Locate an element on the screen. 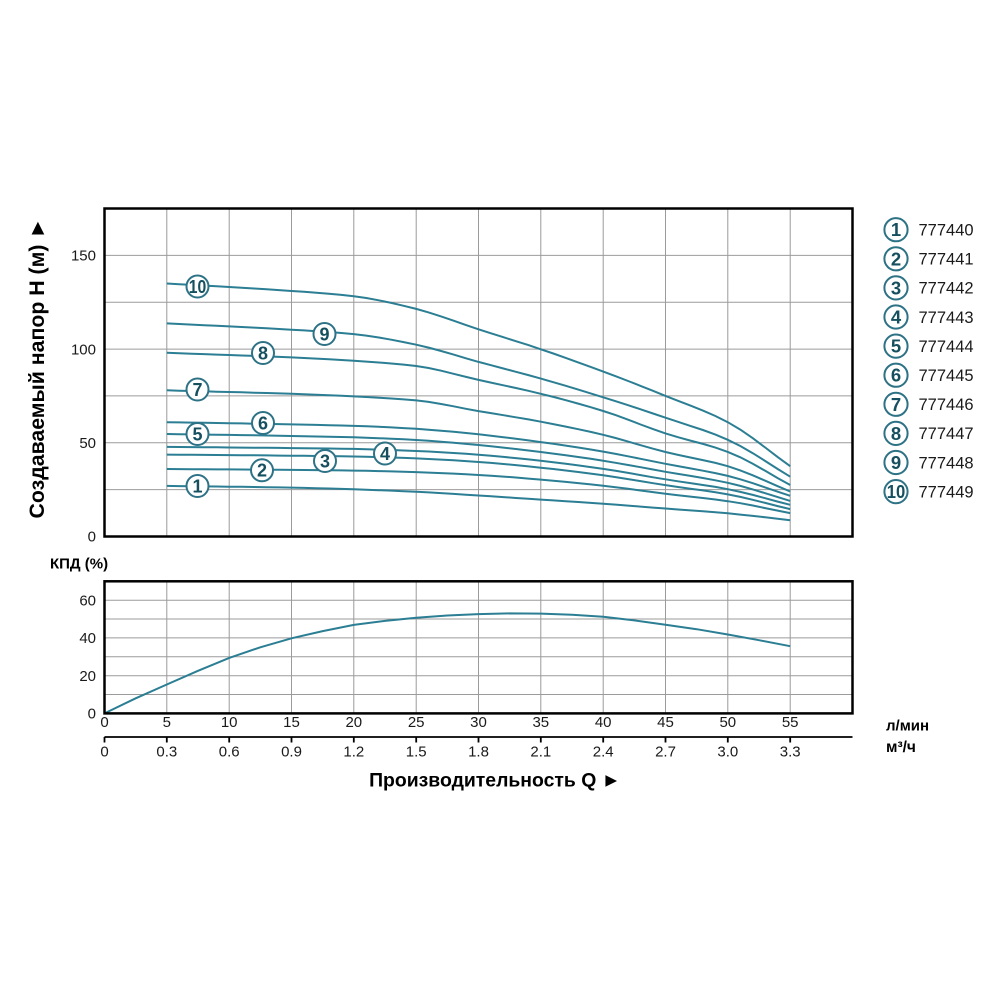 This screenshot has width=1000, height=1005. svg-text: 150 is located at coordinates (83, 256).